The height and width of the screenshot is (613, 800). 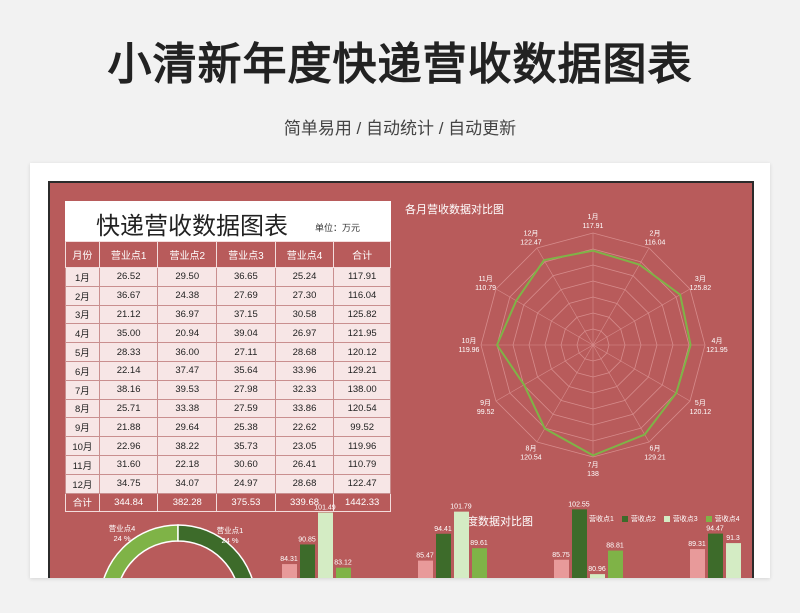 What do you see at coordinates (362, 502) in the screenshot?
I see `total-cell: 1442.33` at bounding box center [362, 502].